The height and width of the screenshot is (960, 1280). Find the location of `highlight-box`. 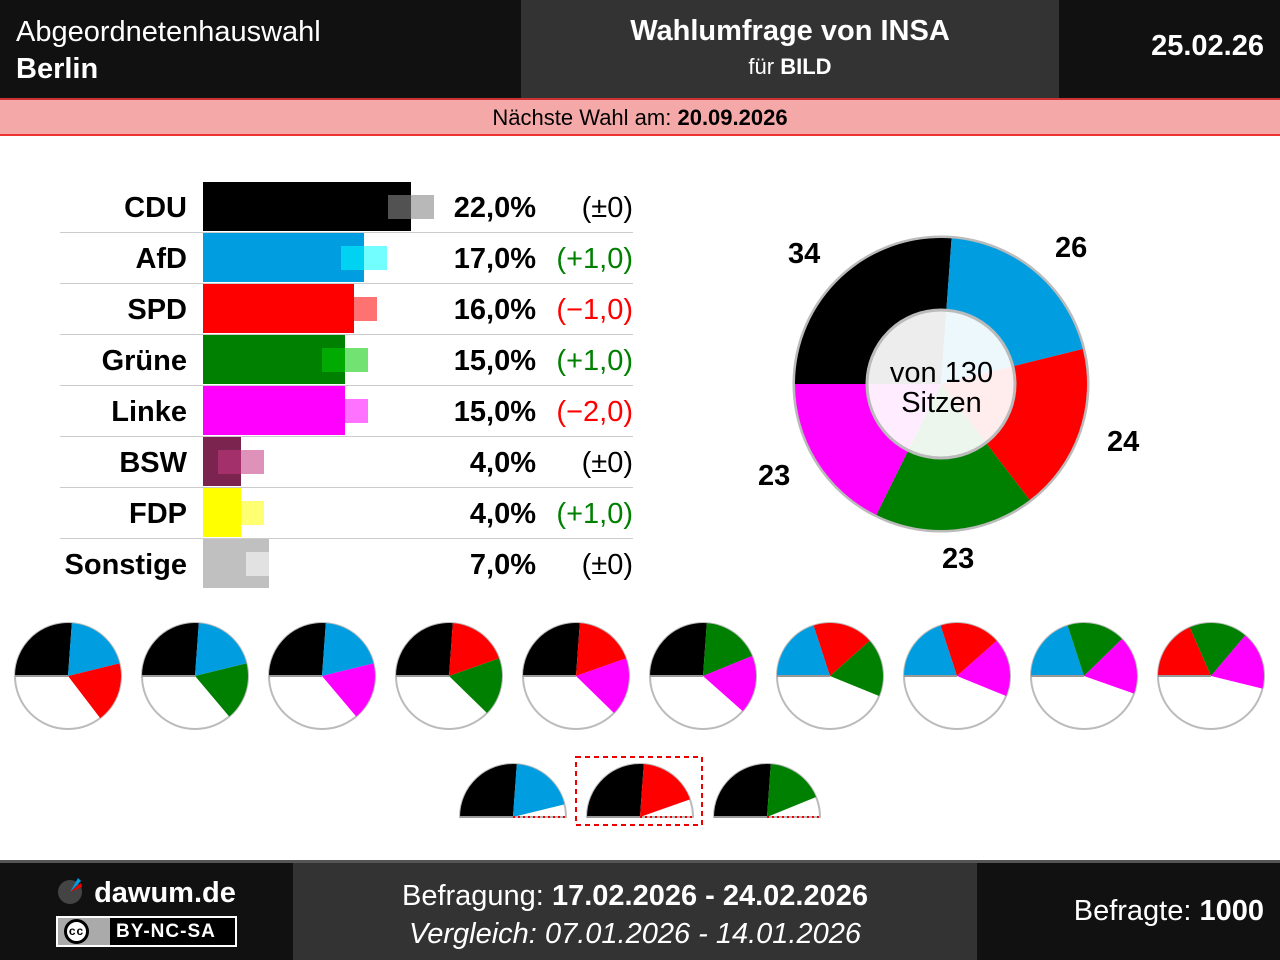

highlight-box is located at coordinates (639, 791).